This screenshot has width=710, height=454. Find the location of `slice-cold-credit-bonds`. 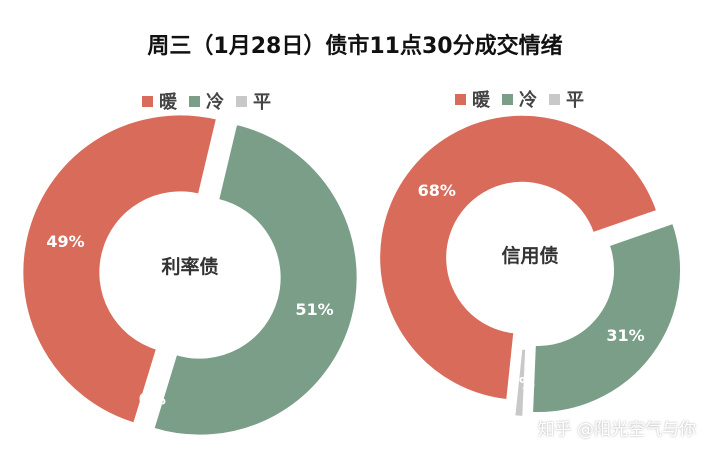

slice-cold-credit-bonds is located at coordinates (606, 317).